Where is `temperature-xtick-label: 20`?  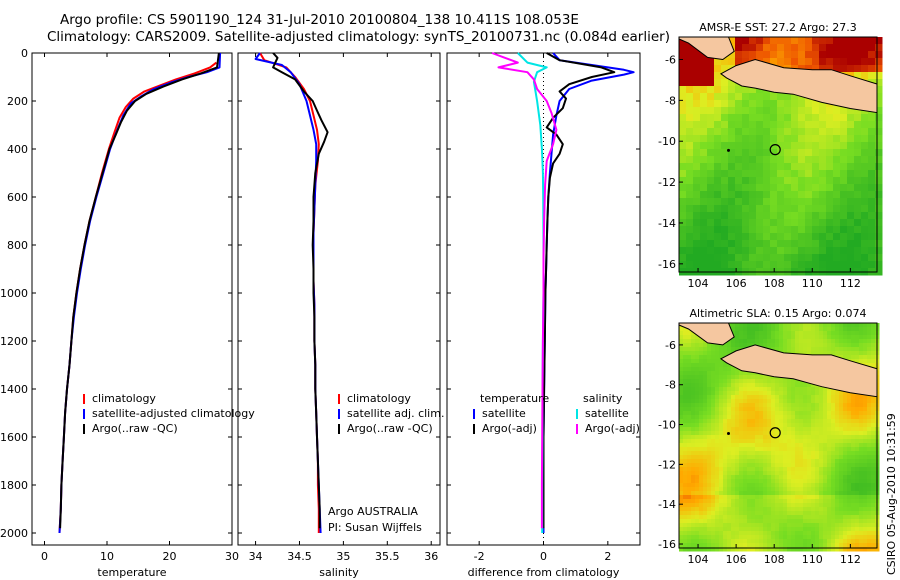 temperature-xtick-label: 20 is located at coordinates (170, 556).